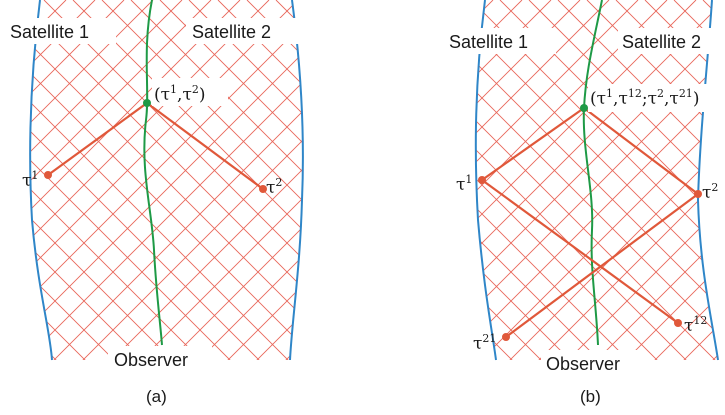 The image size is (725, 415). I want to click on panel-a-event-label-bg, so click(190, 92).